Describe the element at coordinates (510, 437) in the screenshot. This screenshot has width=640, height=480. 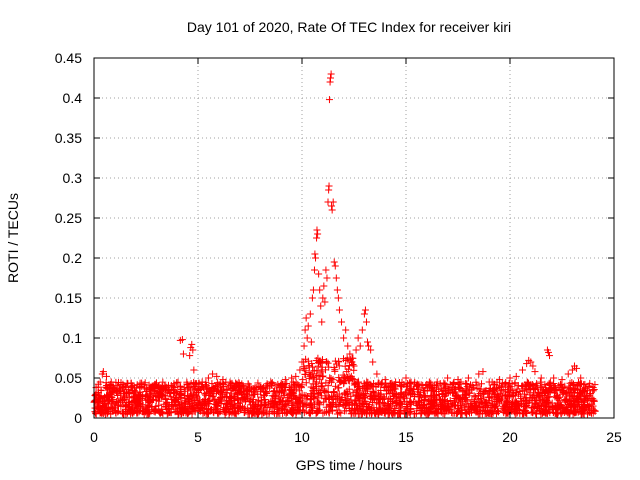
I see `x-tick-label: 20` at that location.